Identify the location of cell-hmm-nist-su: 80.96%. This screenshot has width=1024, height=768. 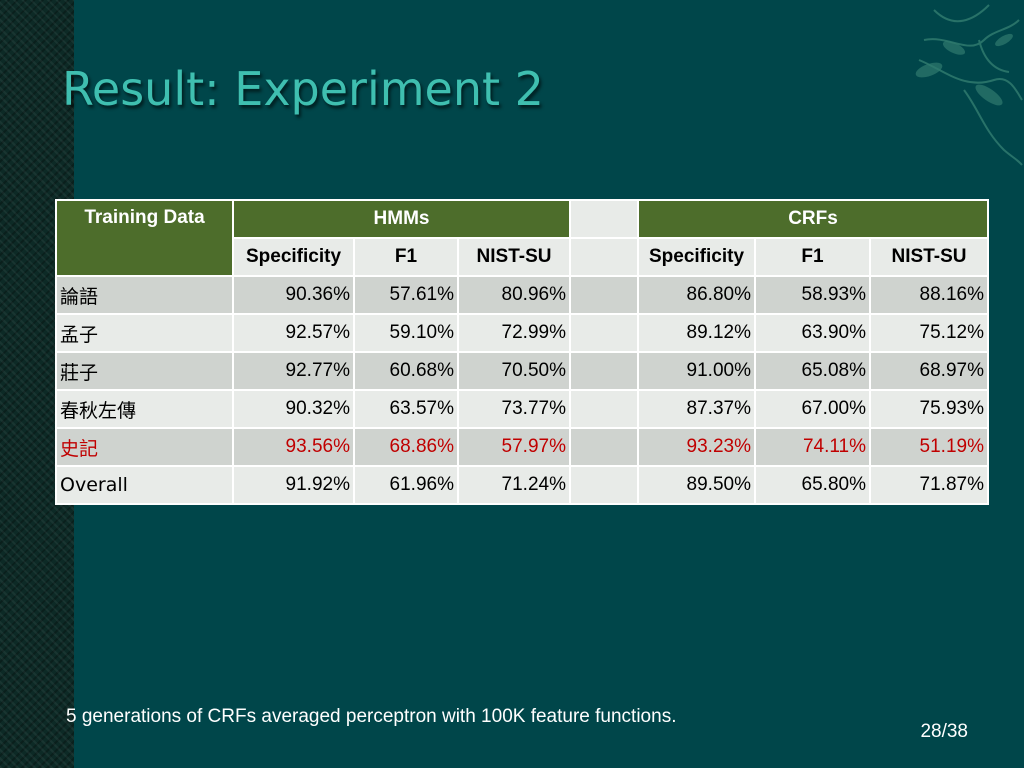
(514, 295).